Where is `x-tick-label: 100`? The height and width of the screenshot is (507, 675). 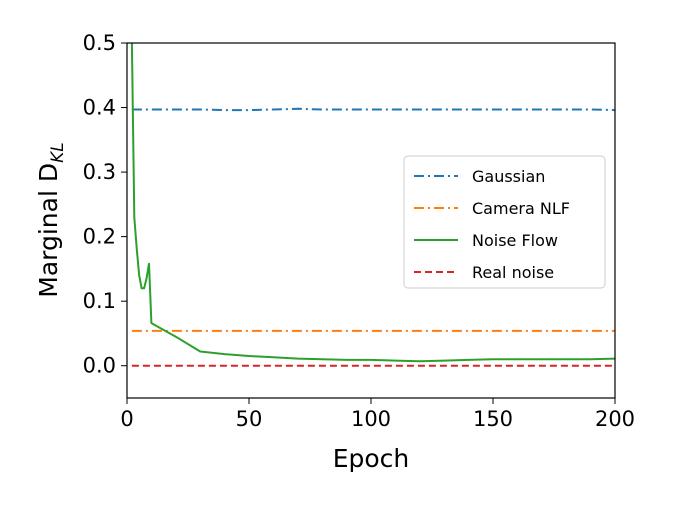
x-tick-label: 100 is located at coordinates (371, 419).